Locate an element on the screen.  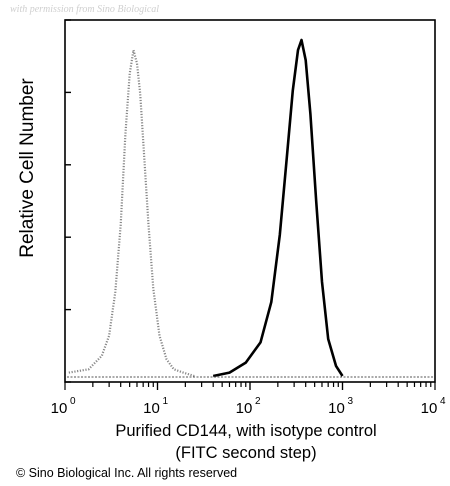
y-axis-label: Relative Cell Number is located at coordinates (27, 168).